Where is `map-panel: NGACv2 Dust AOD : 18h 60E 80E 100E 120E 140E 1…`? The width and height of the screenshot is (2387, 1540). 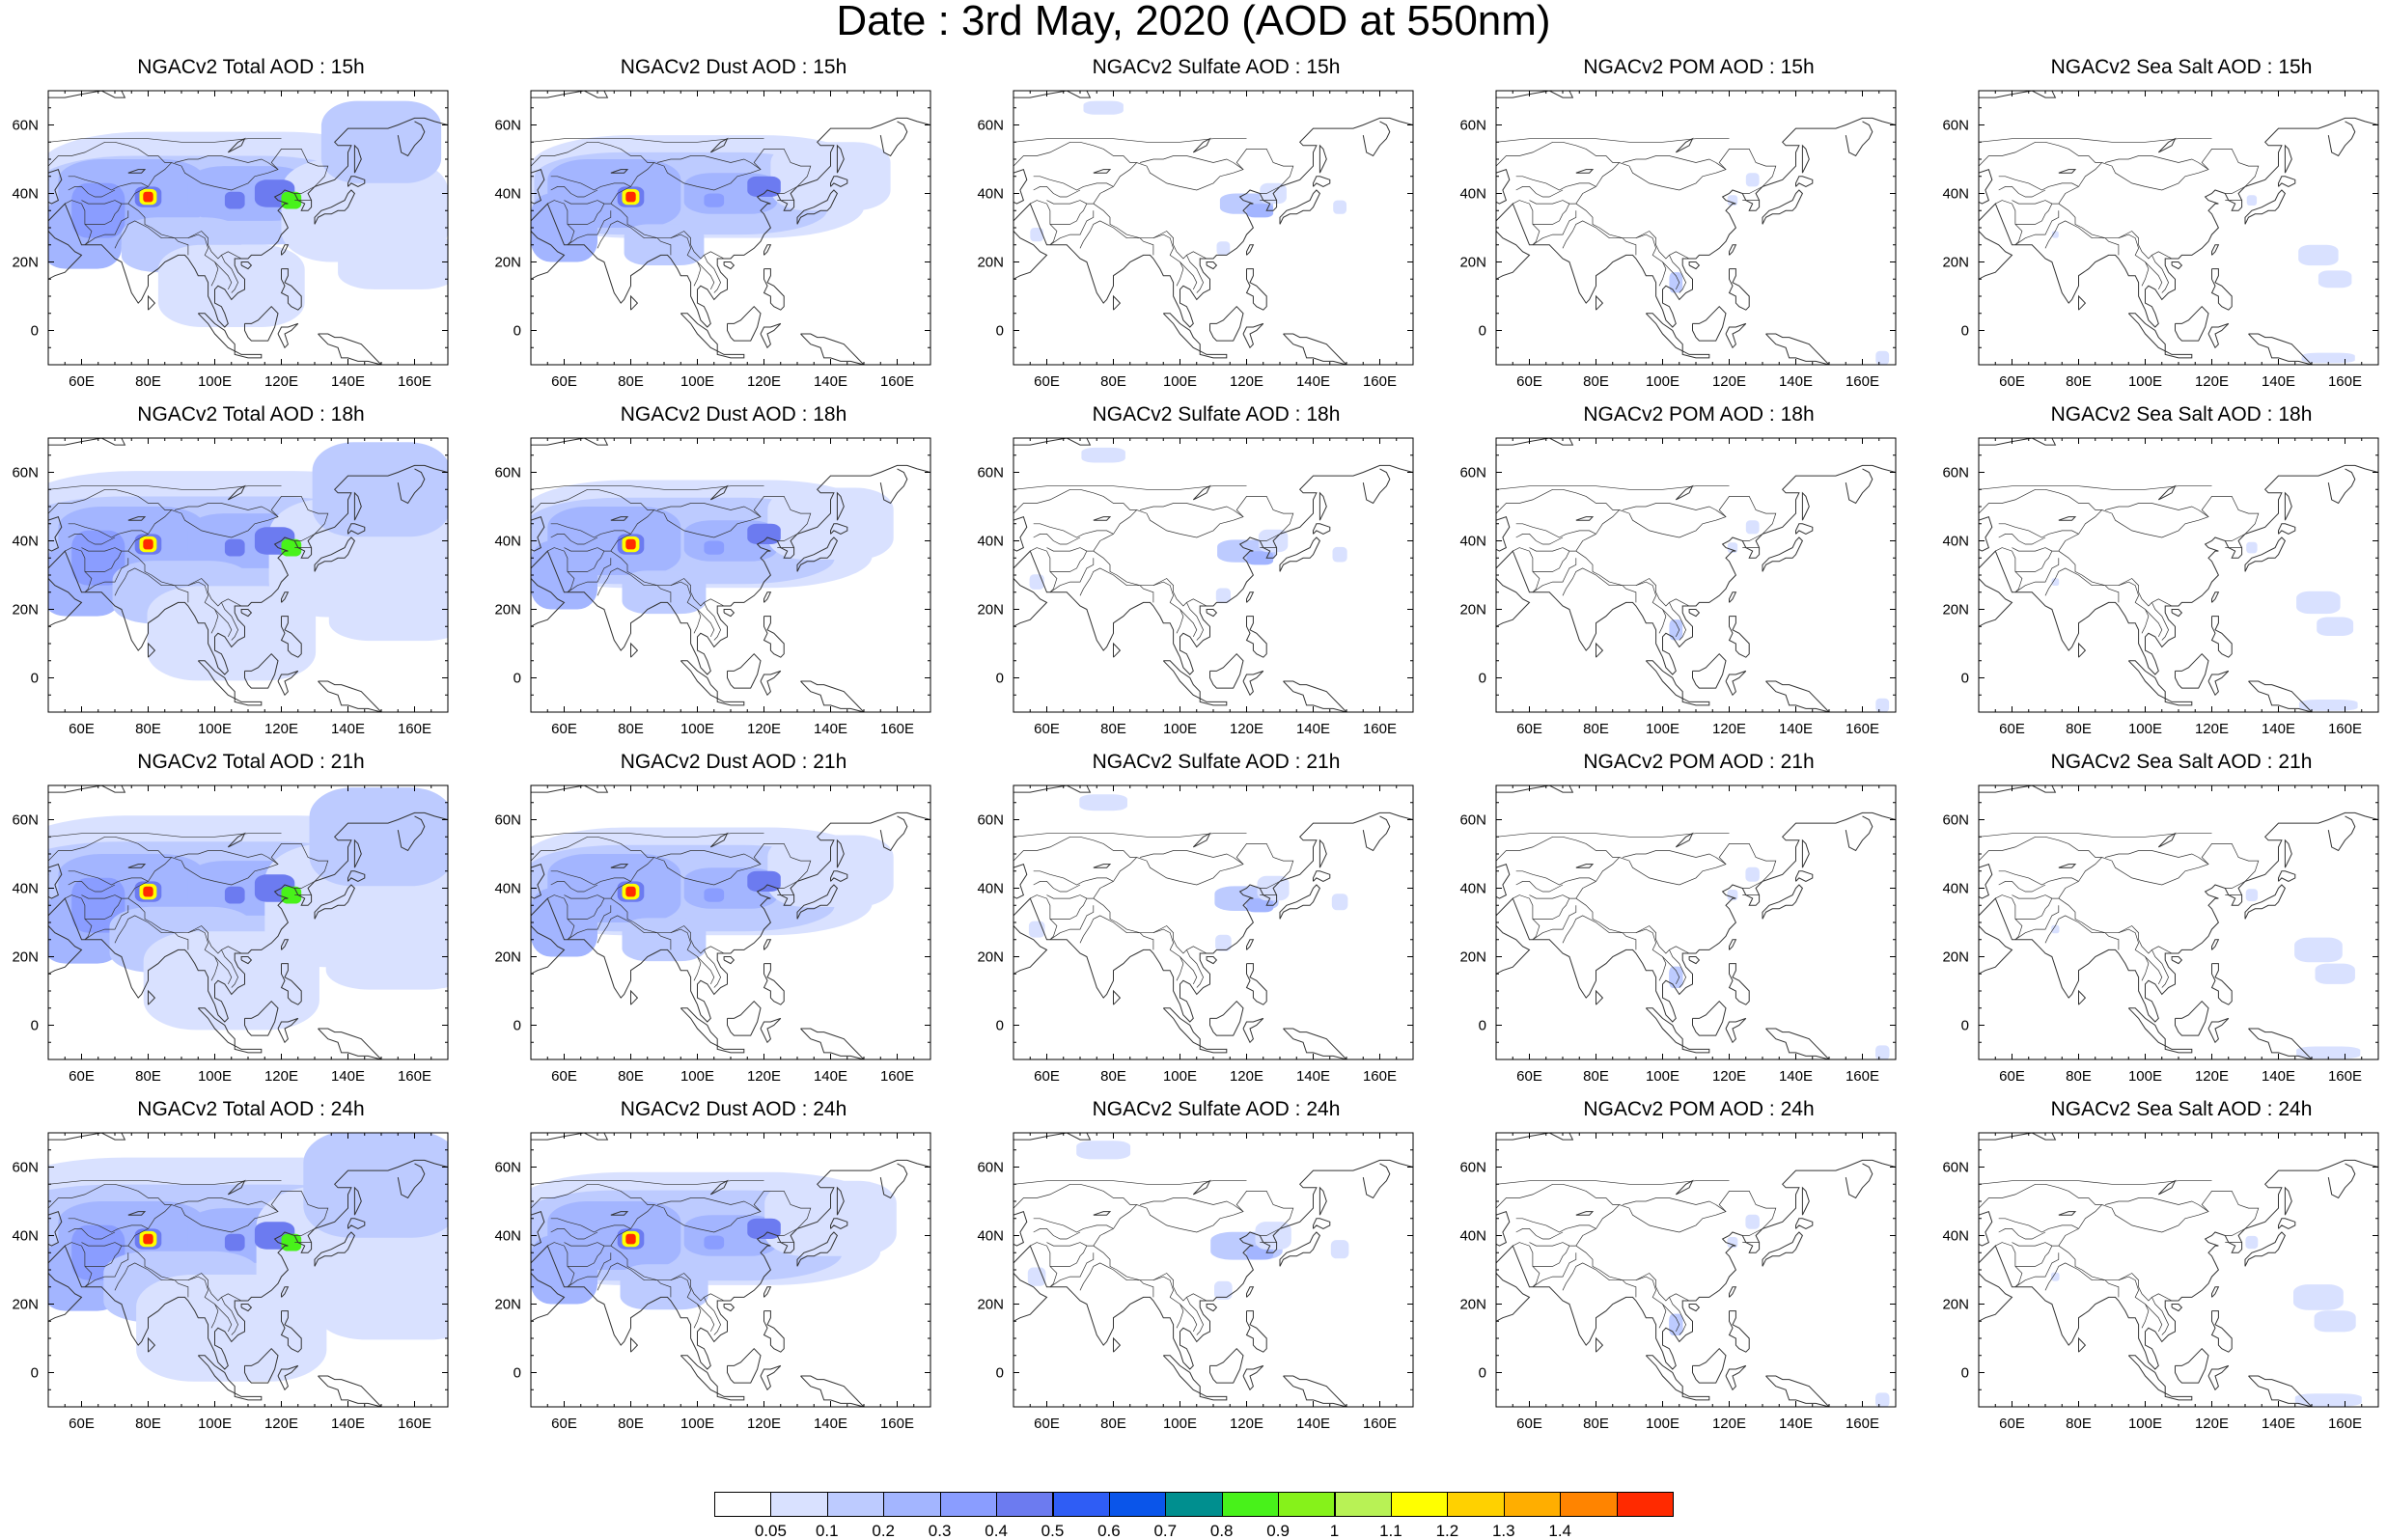 map-panel: NGACv2 Dust AOD : 18h 60E 80E 100E 120E 140E 1… is located at coordinates (709, 572).